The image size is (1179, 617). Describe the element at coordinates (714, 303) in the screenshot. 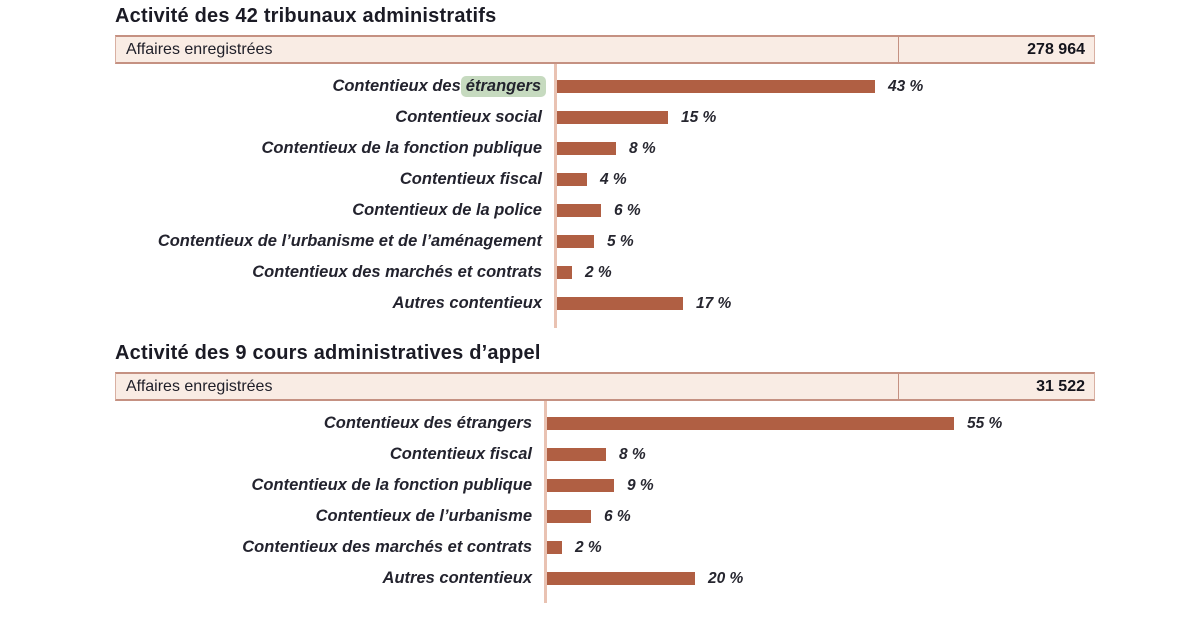

I see `value-label: 17 %` at that location.